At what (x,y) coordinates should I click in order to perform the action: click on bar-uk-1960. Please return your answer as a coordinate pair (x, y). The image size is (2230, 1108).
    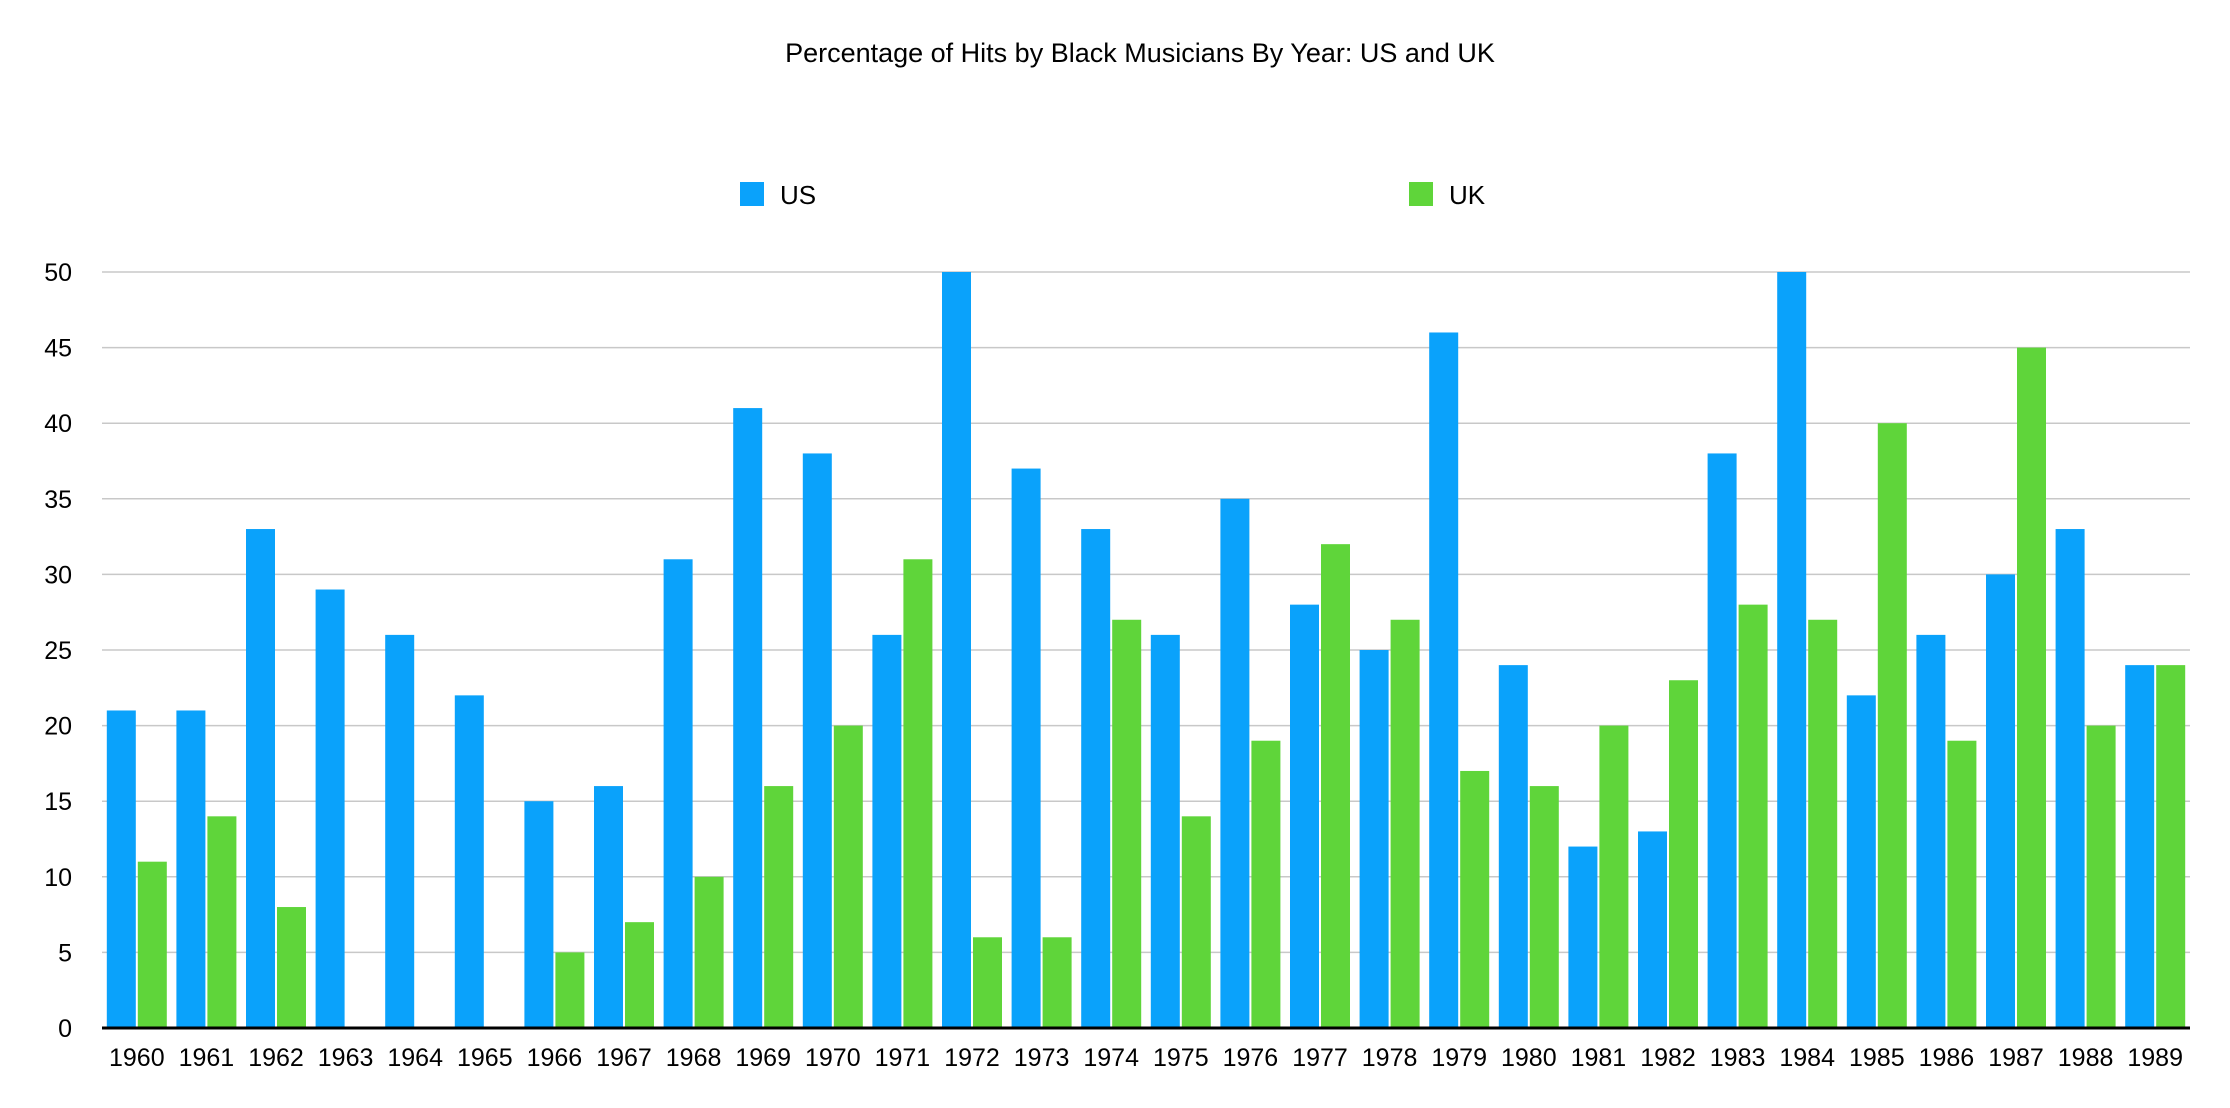
    Looking at the image, I should click on (152, 944).